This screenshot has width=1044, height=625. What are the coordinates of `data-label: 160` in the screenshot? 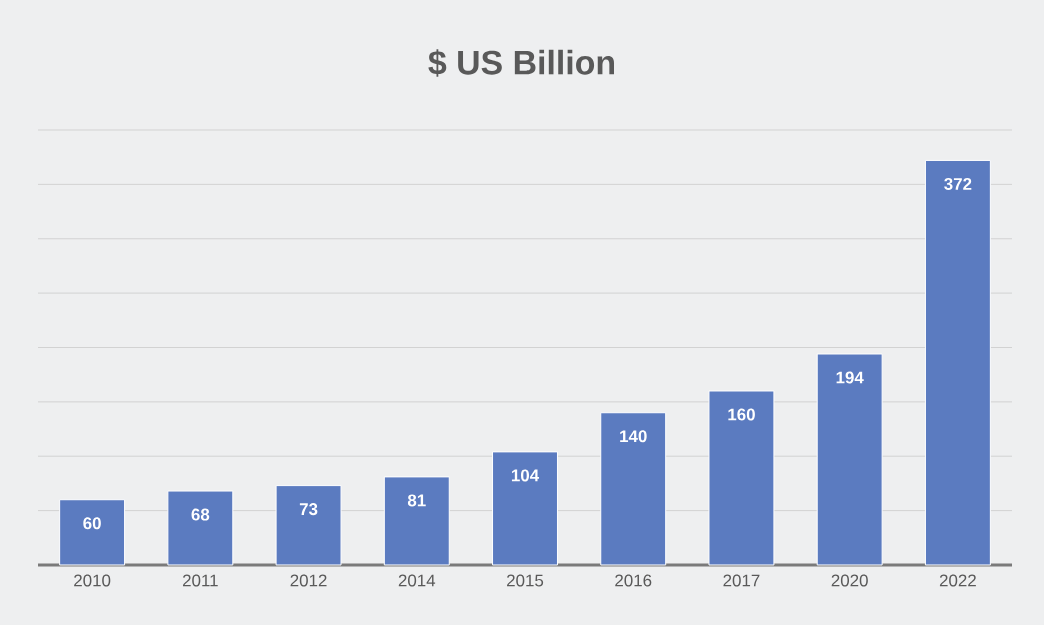 It's located at (741, 414).